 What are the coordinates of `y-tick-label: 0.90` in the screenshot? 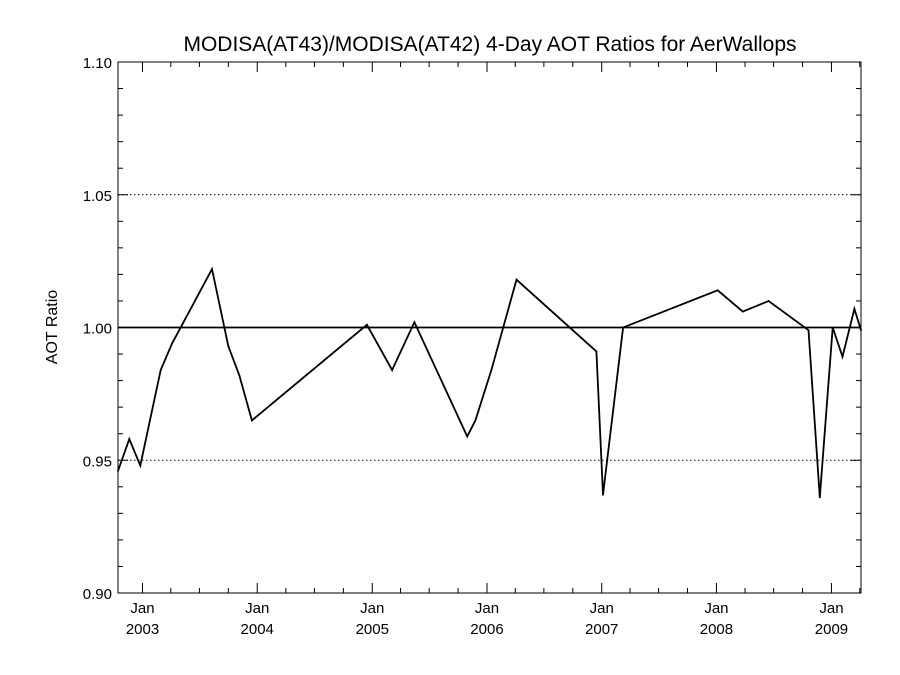 It's located at (97, 594).